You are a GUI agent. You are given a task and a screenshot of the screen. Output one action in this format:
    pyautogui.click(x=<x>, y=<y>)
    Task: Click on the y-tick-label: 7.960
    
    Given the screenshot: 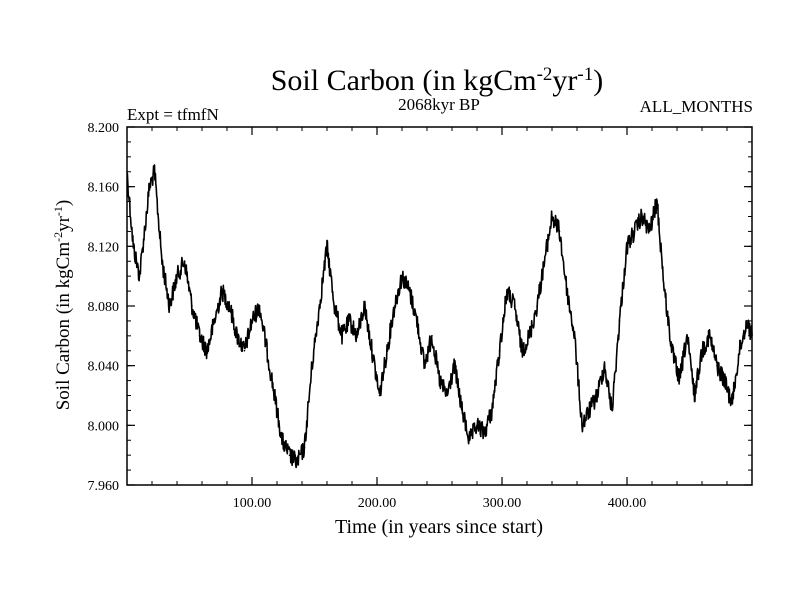 What is the action you would take?
    pyautogui.click(x=104, y=486)
    